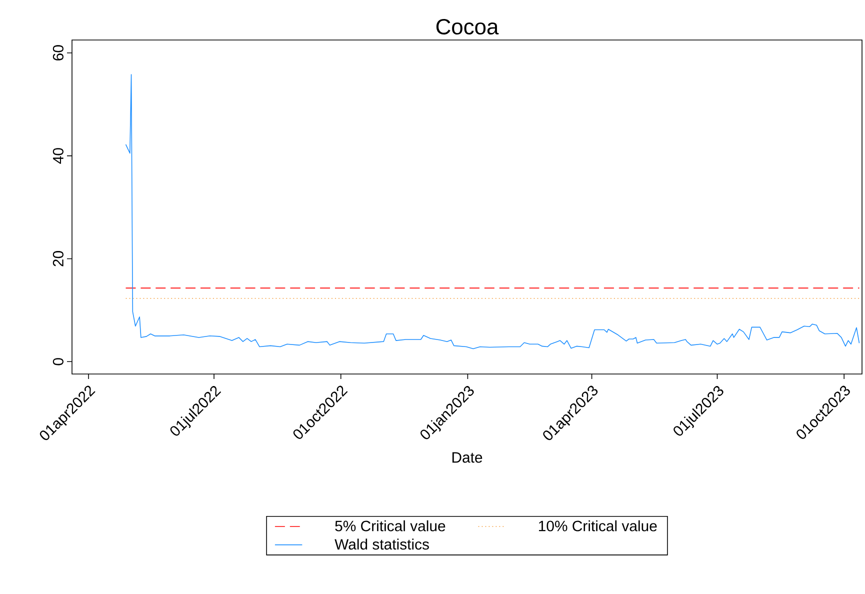  I want to click on y-tick-label: 60, so click(58, 52).